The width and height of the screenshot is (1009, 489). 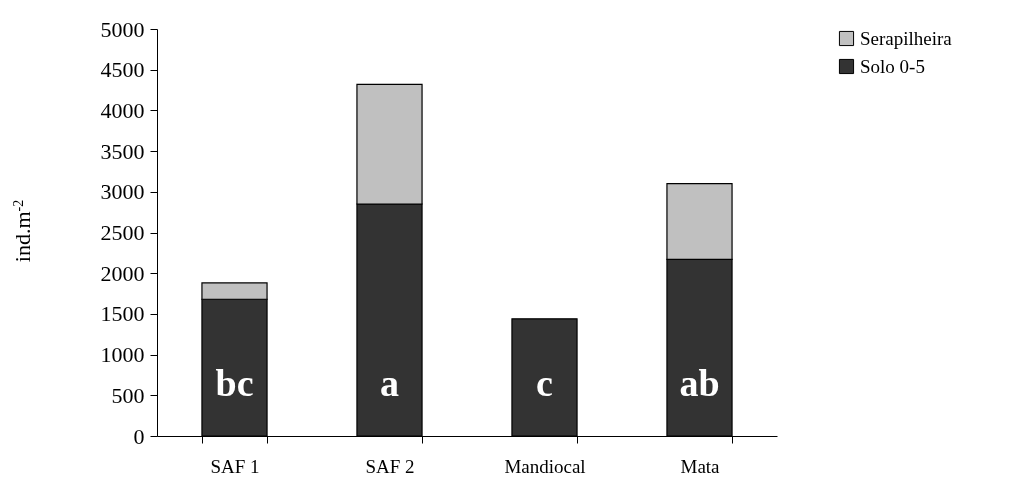 I want to click on x-tick-label: SAF 2, so click(x=390, y=466).